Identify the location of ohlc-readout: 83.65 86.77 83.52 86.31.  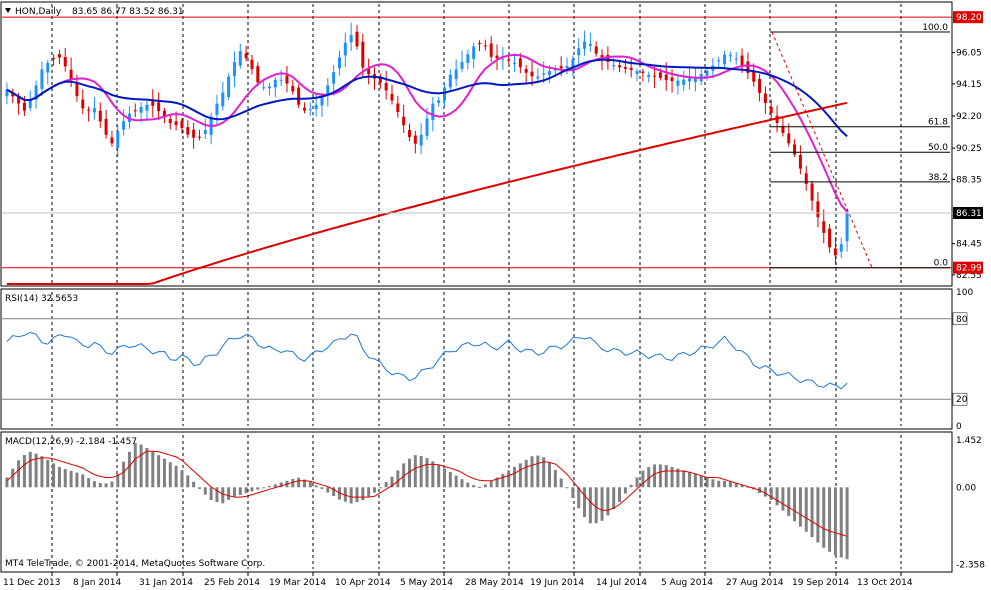
(128, 12).